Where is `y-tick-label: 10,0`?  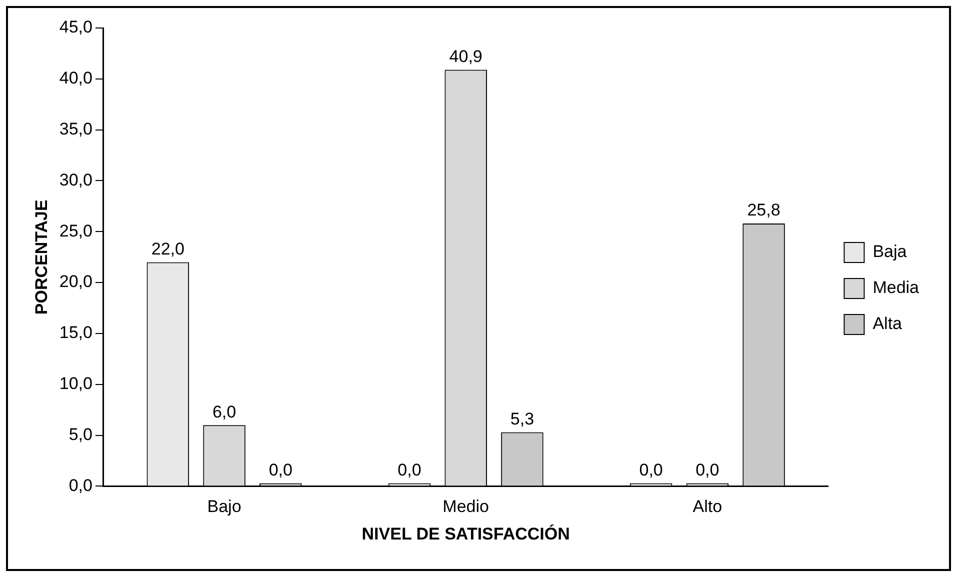
y-tick-label: 10,0 is located at coordinates (75, 384).